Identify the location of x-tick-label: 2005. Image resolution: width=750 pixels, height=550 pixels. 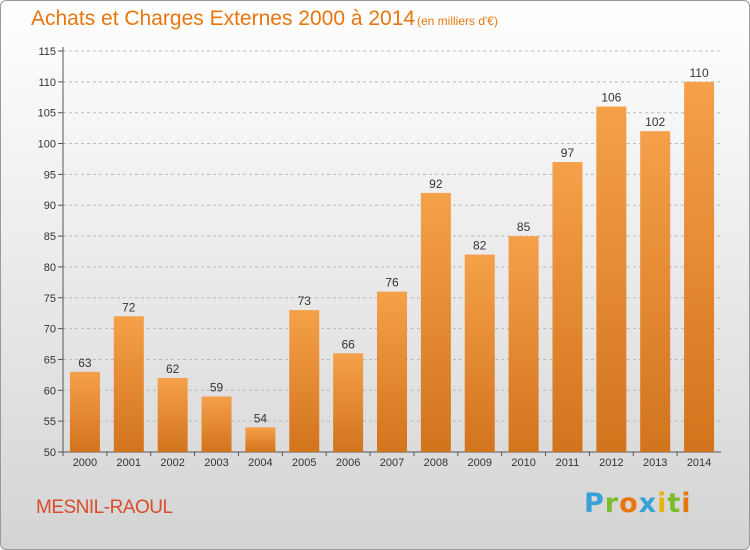
(304, 463).